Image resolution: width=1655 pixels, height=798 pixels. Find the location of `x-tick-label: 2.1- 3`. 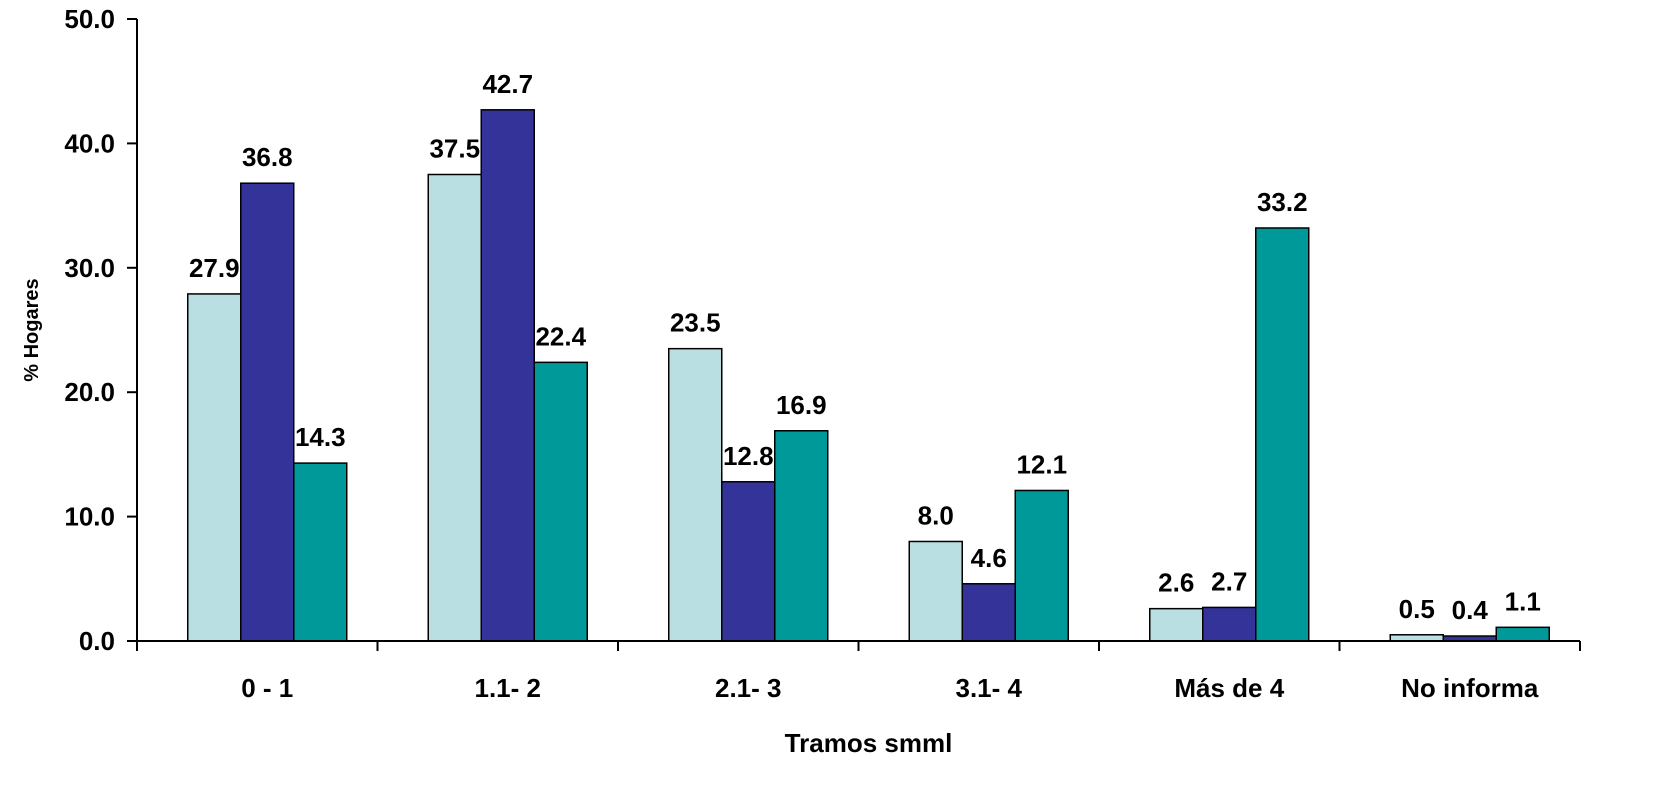

x-tick-label: 2.1- 3 is located at coordinates (748, 688).